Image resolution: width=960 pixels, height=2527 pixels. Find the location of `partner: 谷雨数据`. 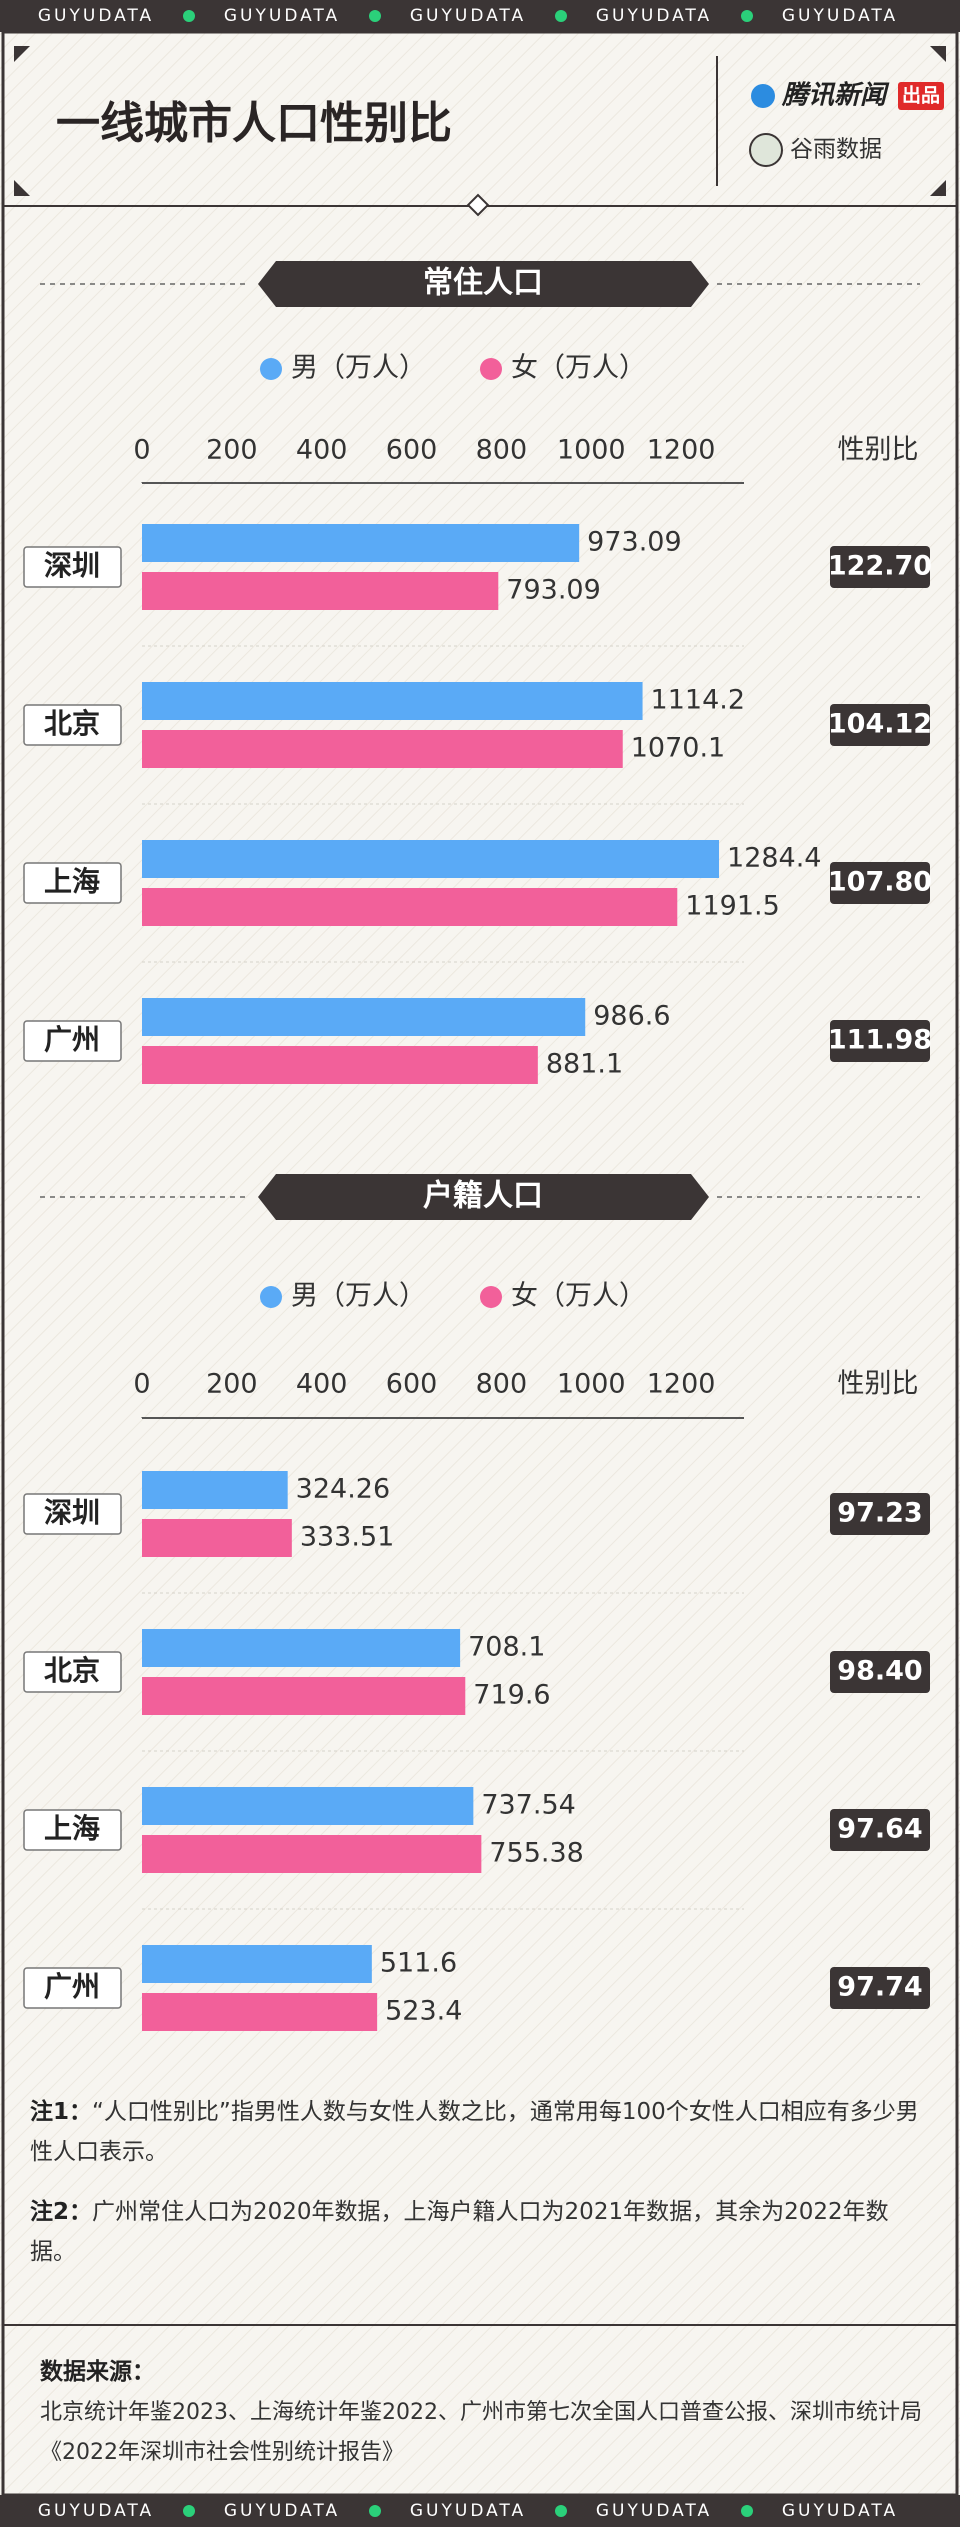

partner: 谷雨数据 is located at coordinates (836, 150).